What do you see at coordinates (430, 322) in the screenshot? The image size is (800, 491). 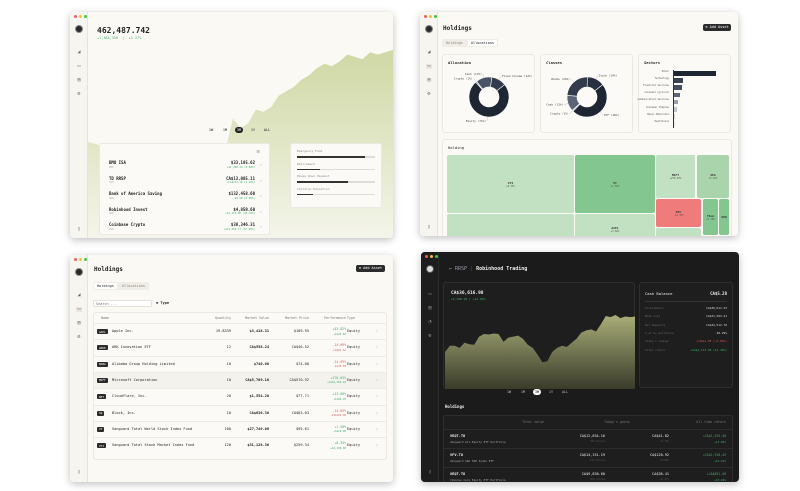 I see `holdings-icon: ◔` at bounding box center [430, 322].